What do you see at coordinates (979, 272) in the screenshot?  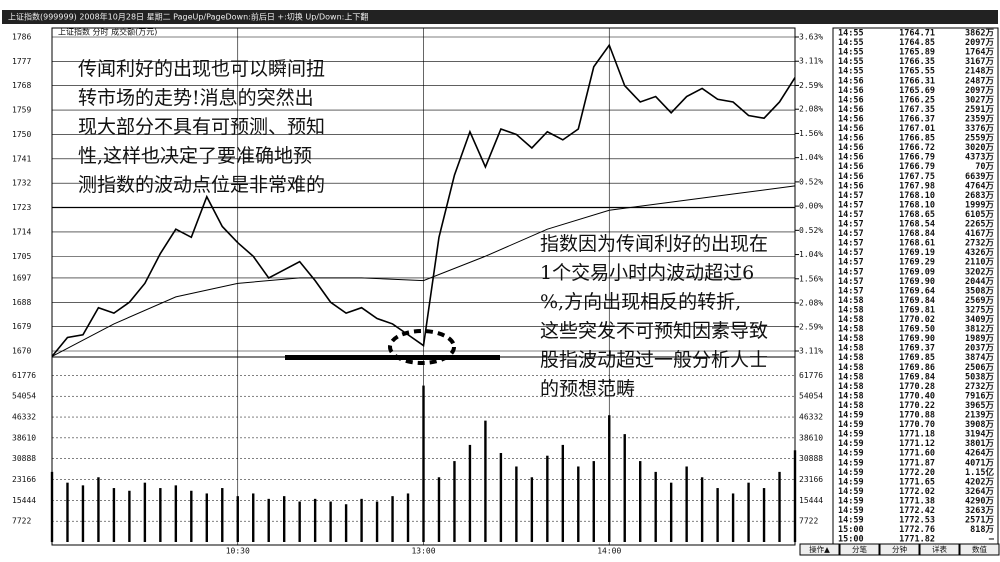 I see `tick-volume: 3202万` at bounding box center [979, 272].